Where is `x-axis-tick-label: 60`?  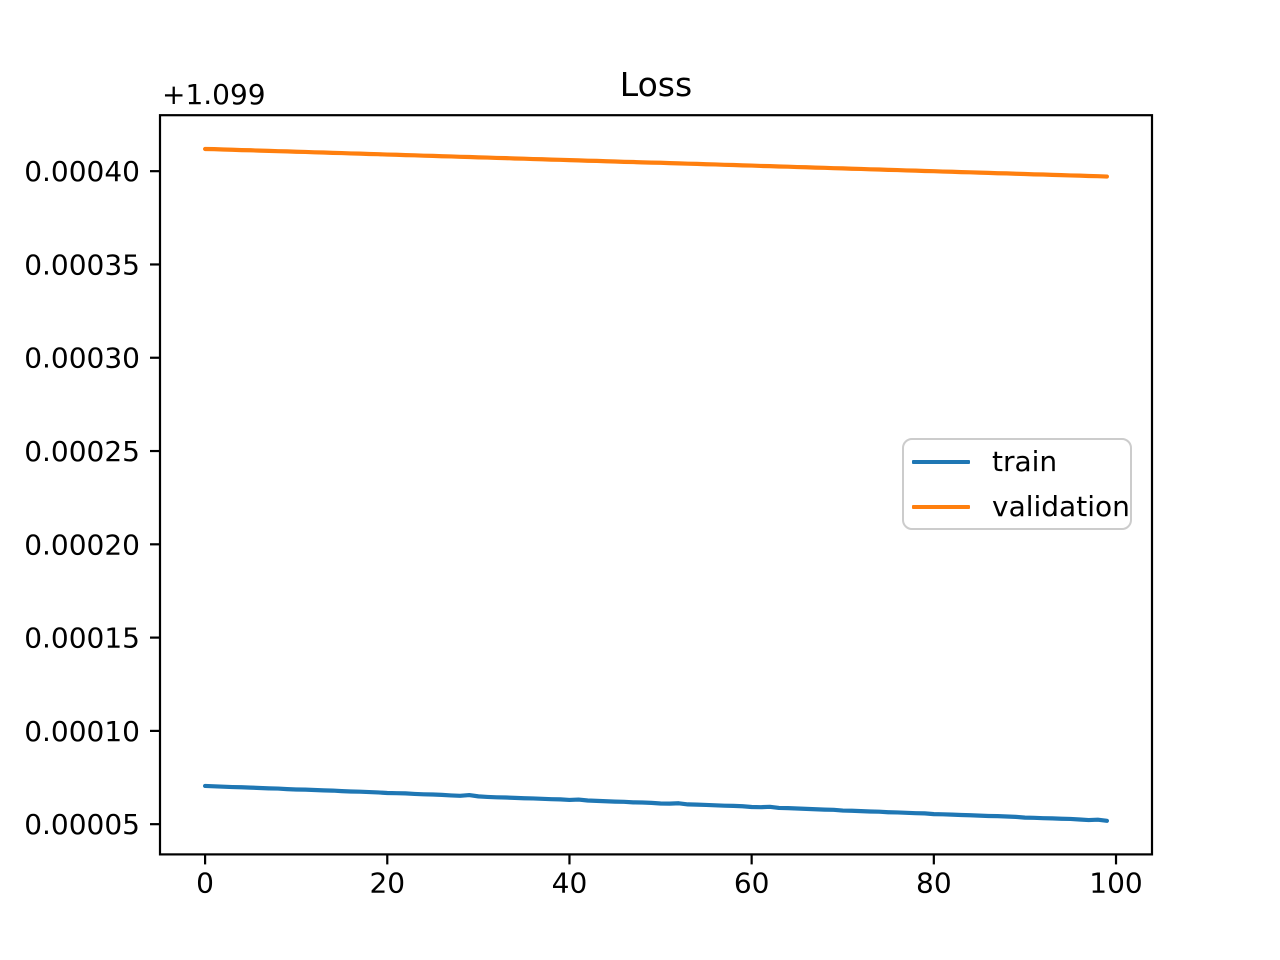
x-axis-tick-label: 60 is located at coordinates (752, 882).